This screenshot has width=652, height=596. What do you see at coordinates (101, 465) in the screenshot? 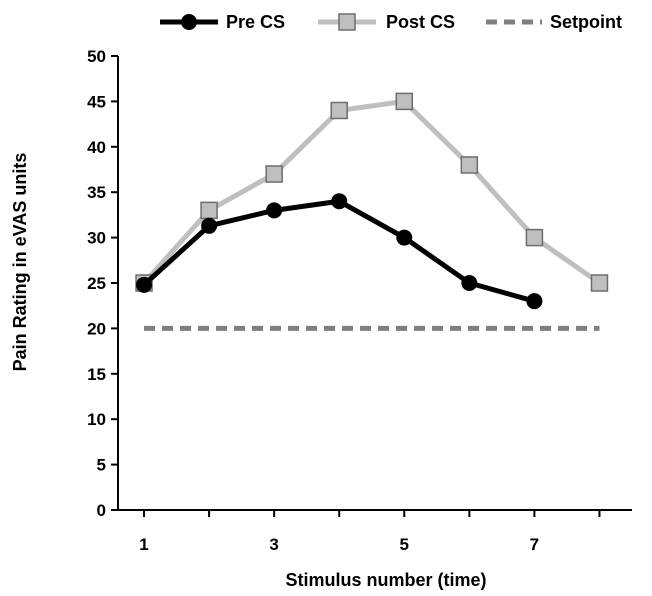
I see `y-tick-label: 5` at bounding box center [101, 465].